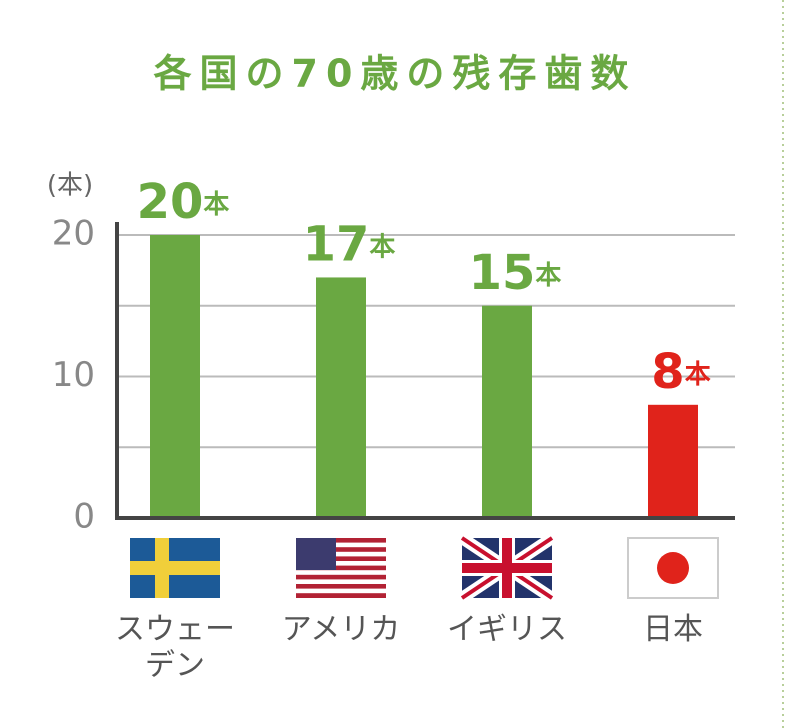 The image size is (791, 728). I want to click on y-tick-label: 10, so click(73, 375).